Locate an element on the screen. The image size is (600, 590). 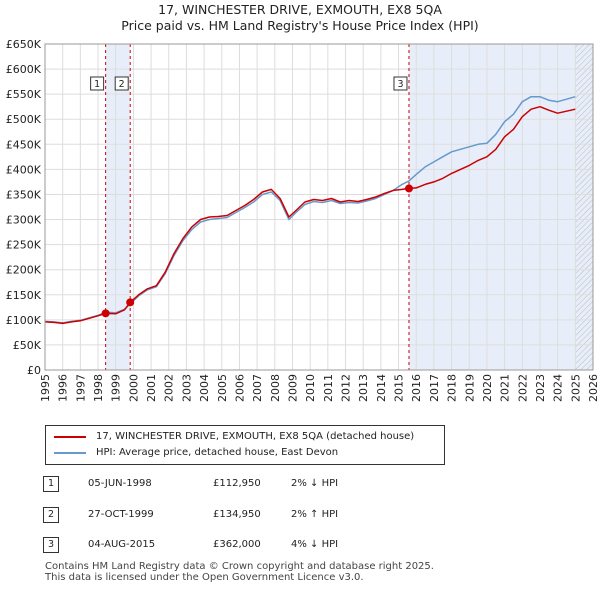
sale-date: 27-OCT-1999 is located at coordinates (121, 514).